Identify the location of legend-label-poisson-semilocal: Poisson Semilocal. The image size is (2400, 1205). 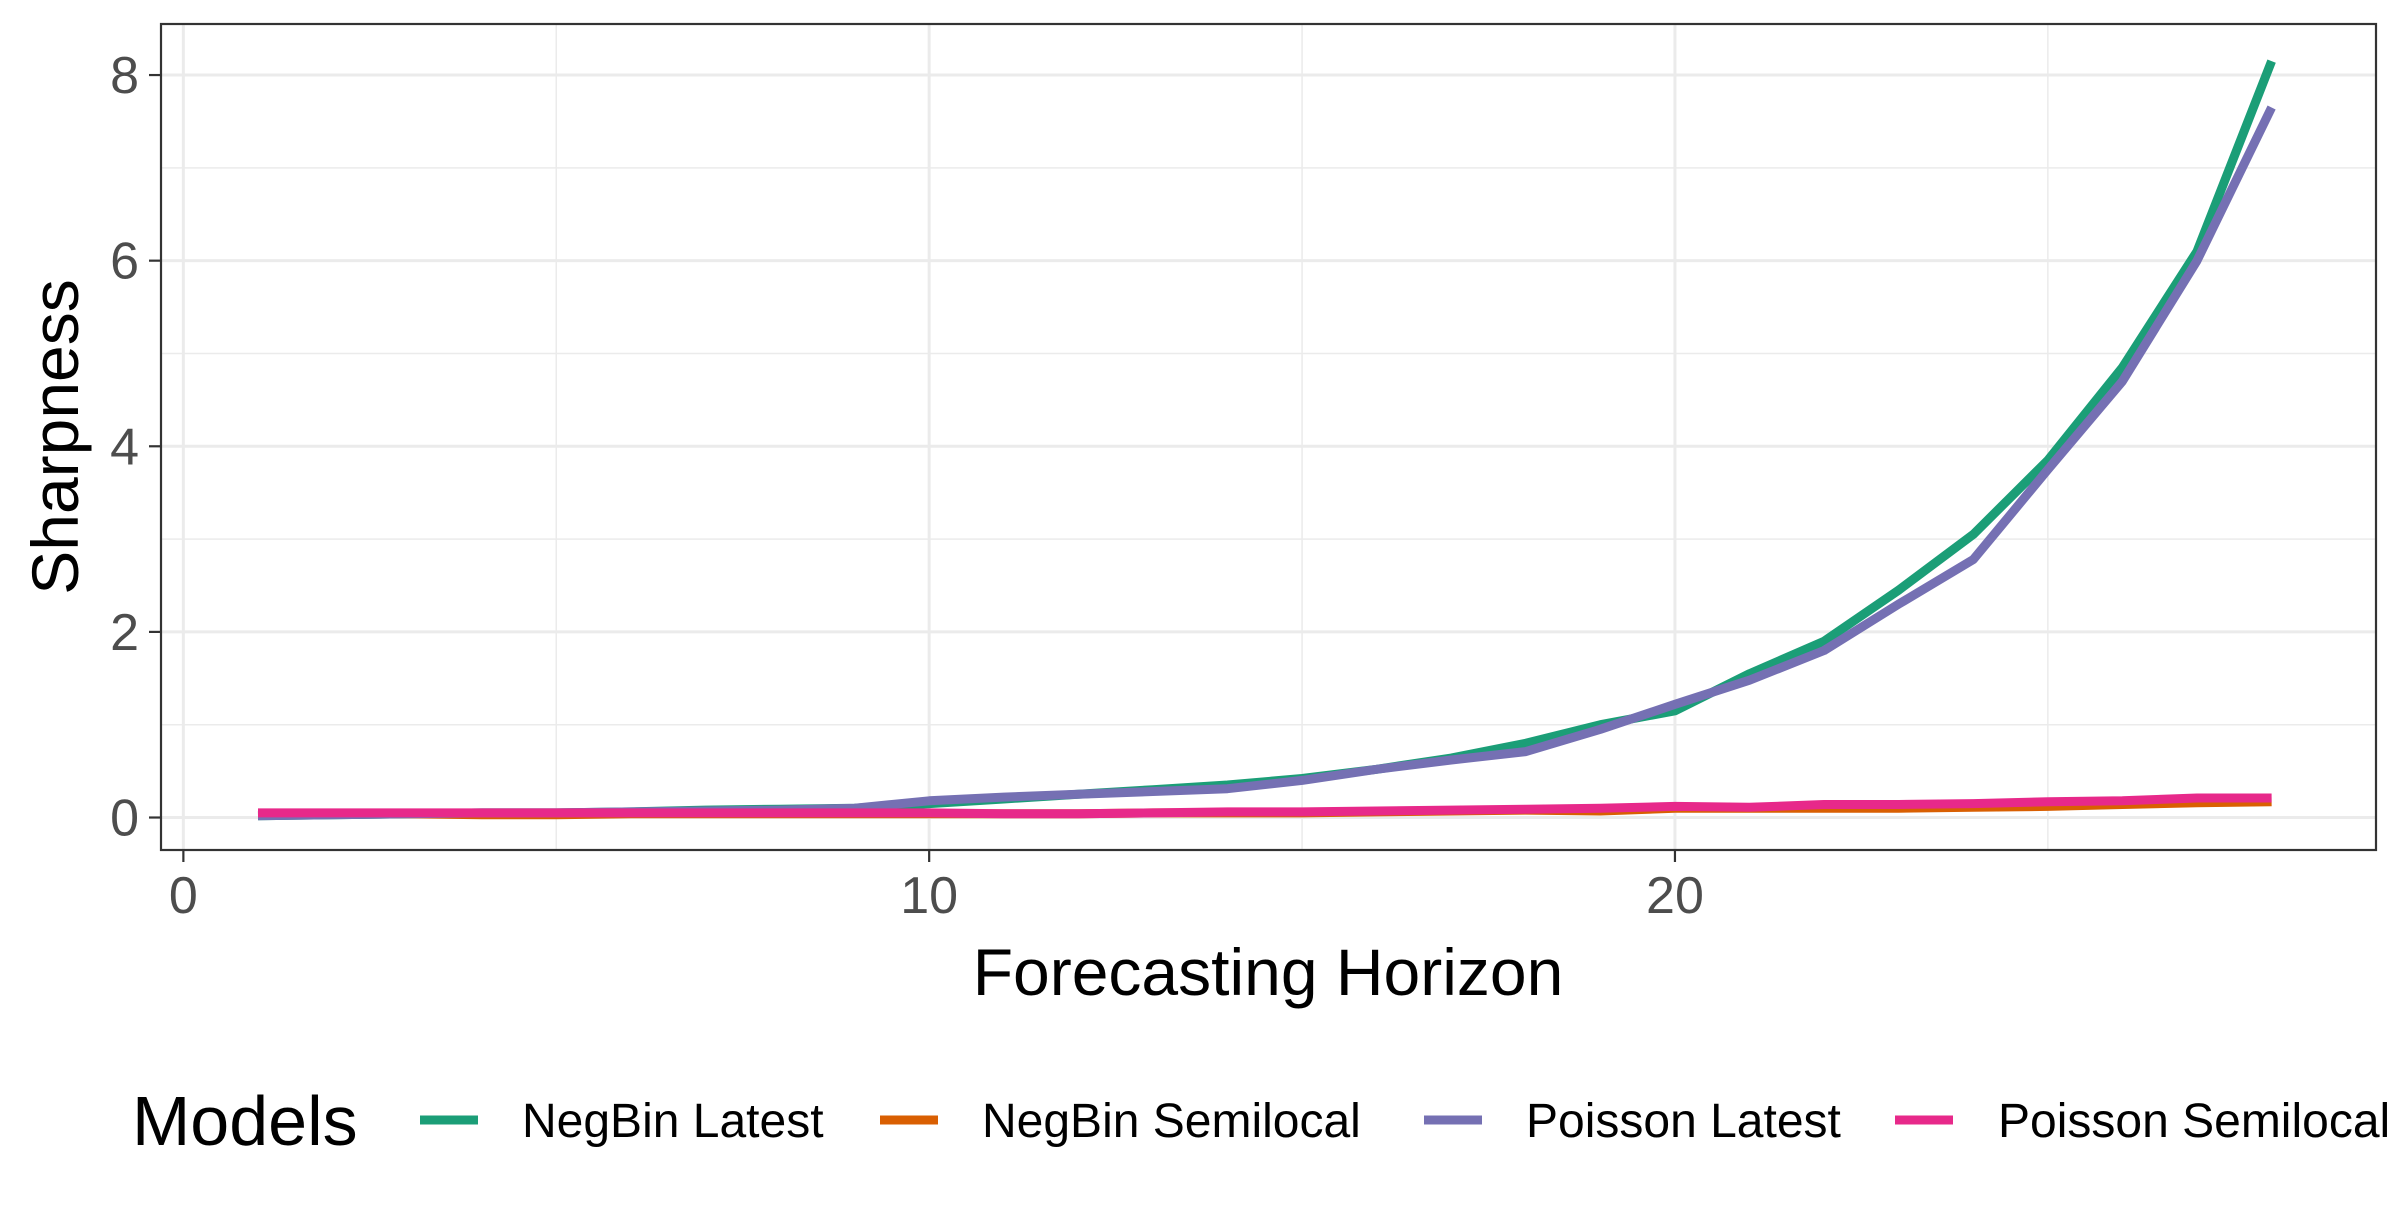
(2194, 1121).